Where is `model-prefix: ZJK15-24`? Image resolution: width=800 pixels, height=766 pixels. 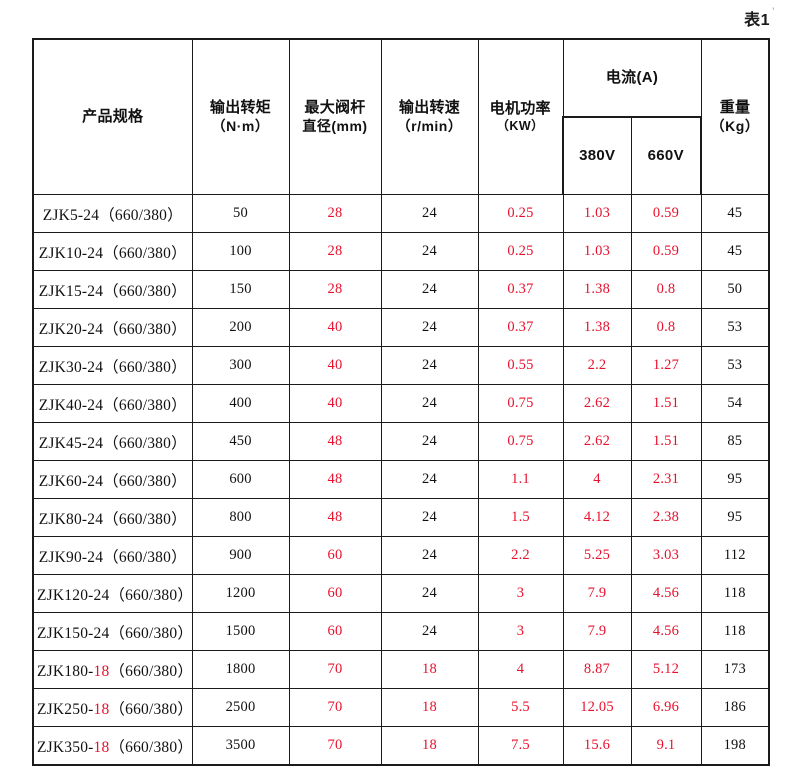
model-prefix: ZJK15-24 is located at coordinates (71, 291).